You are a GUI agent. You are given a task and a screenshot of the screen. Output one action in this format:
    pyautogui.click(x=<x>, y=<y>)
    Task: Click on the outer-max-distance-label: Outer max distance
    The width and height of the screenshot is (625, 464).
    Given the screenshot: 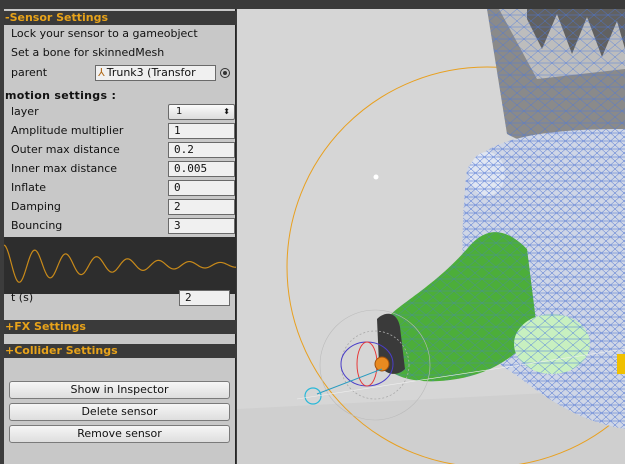 What is the action you would take?
    pyautogui.click(x=65, y=149)
    